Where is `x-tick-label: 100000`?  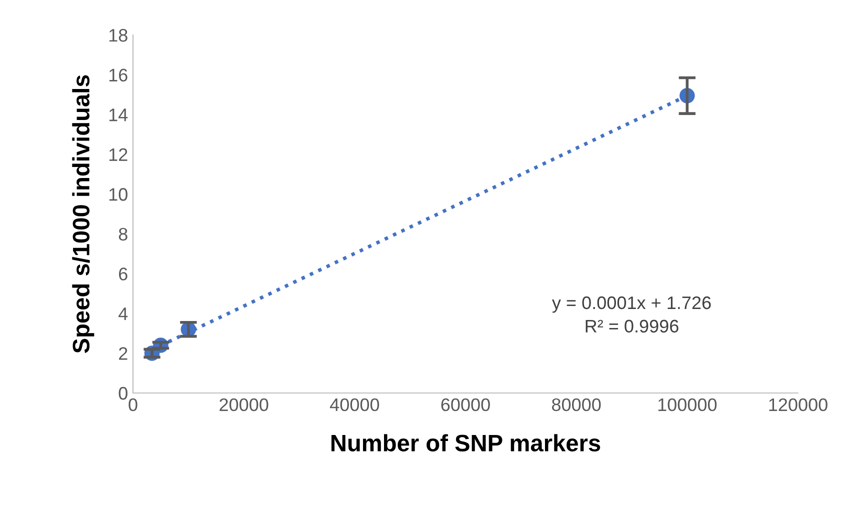 x-tick-label: 100000 is located at coordinates (687, 405).